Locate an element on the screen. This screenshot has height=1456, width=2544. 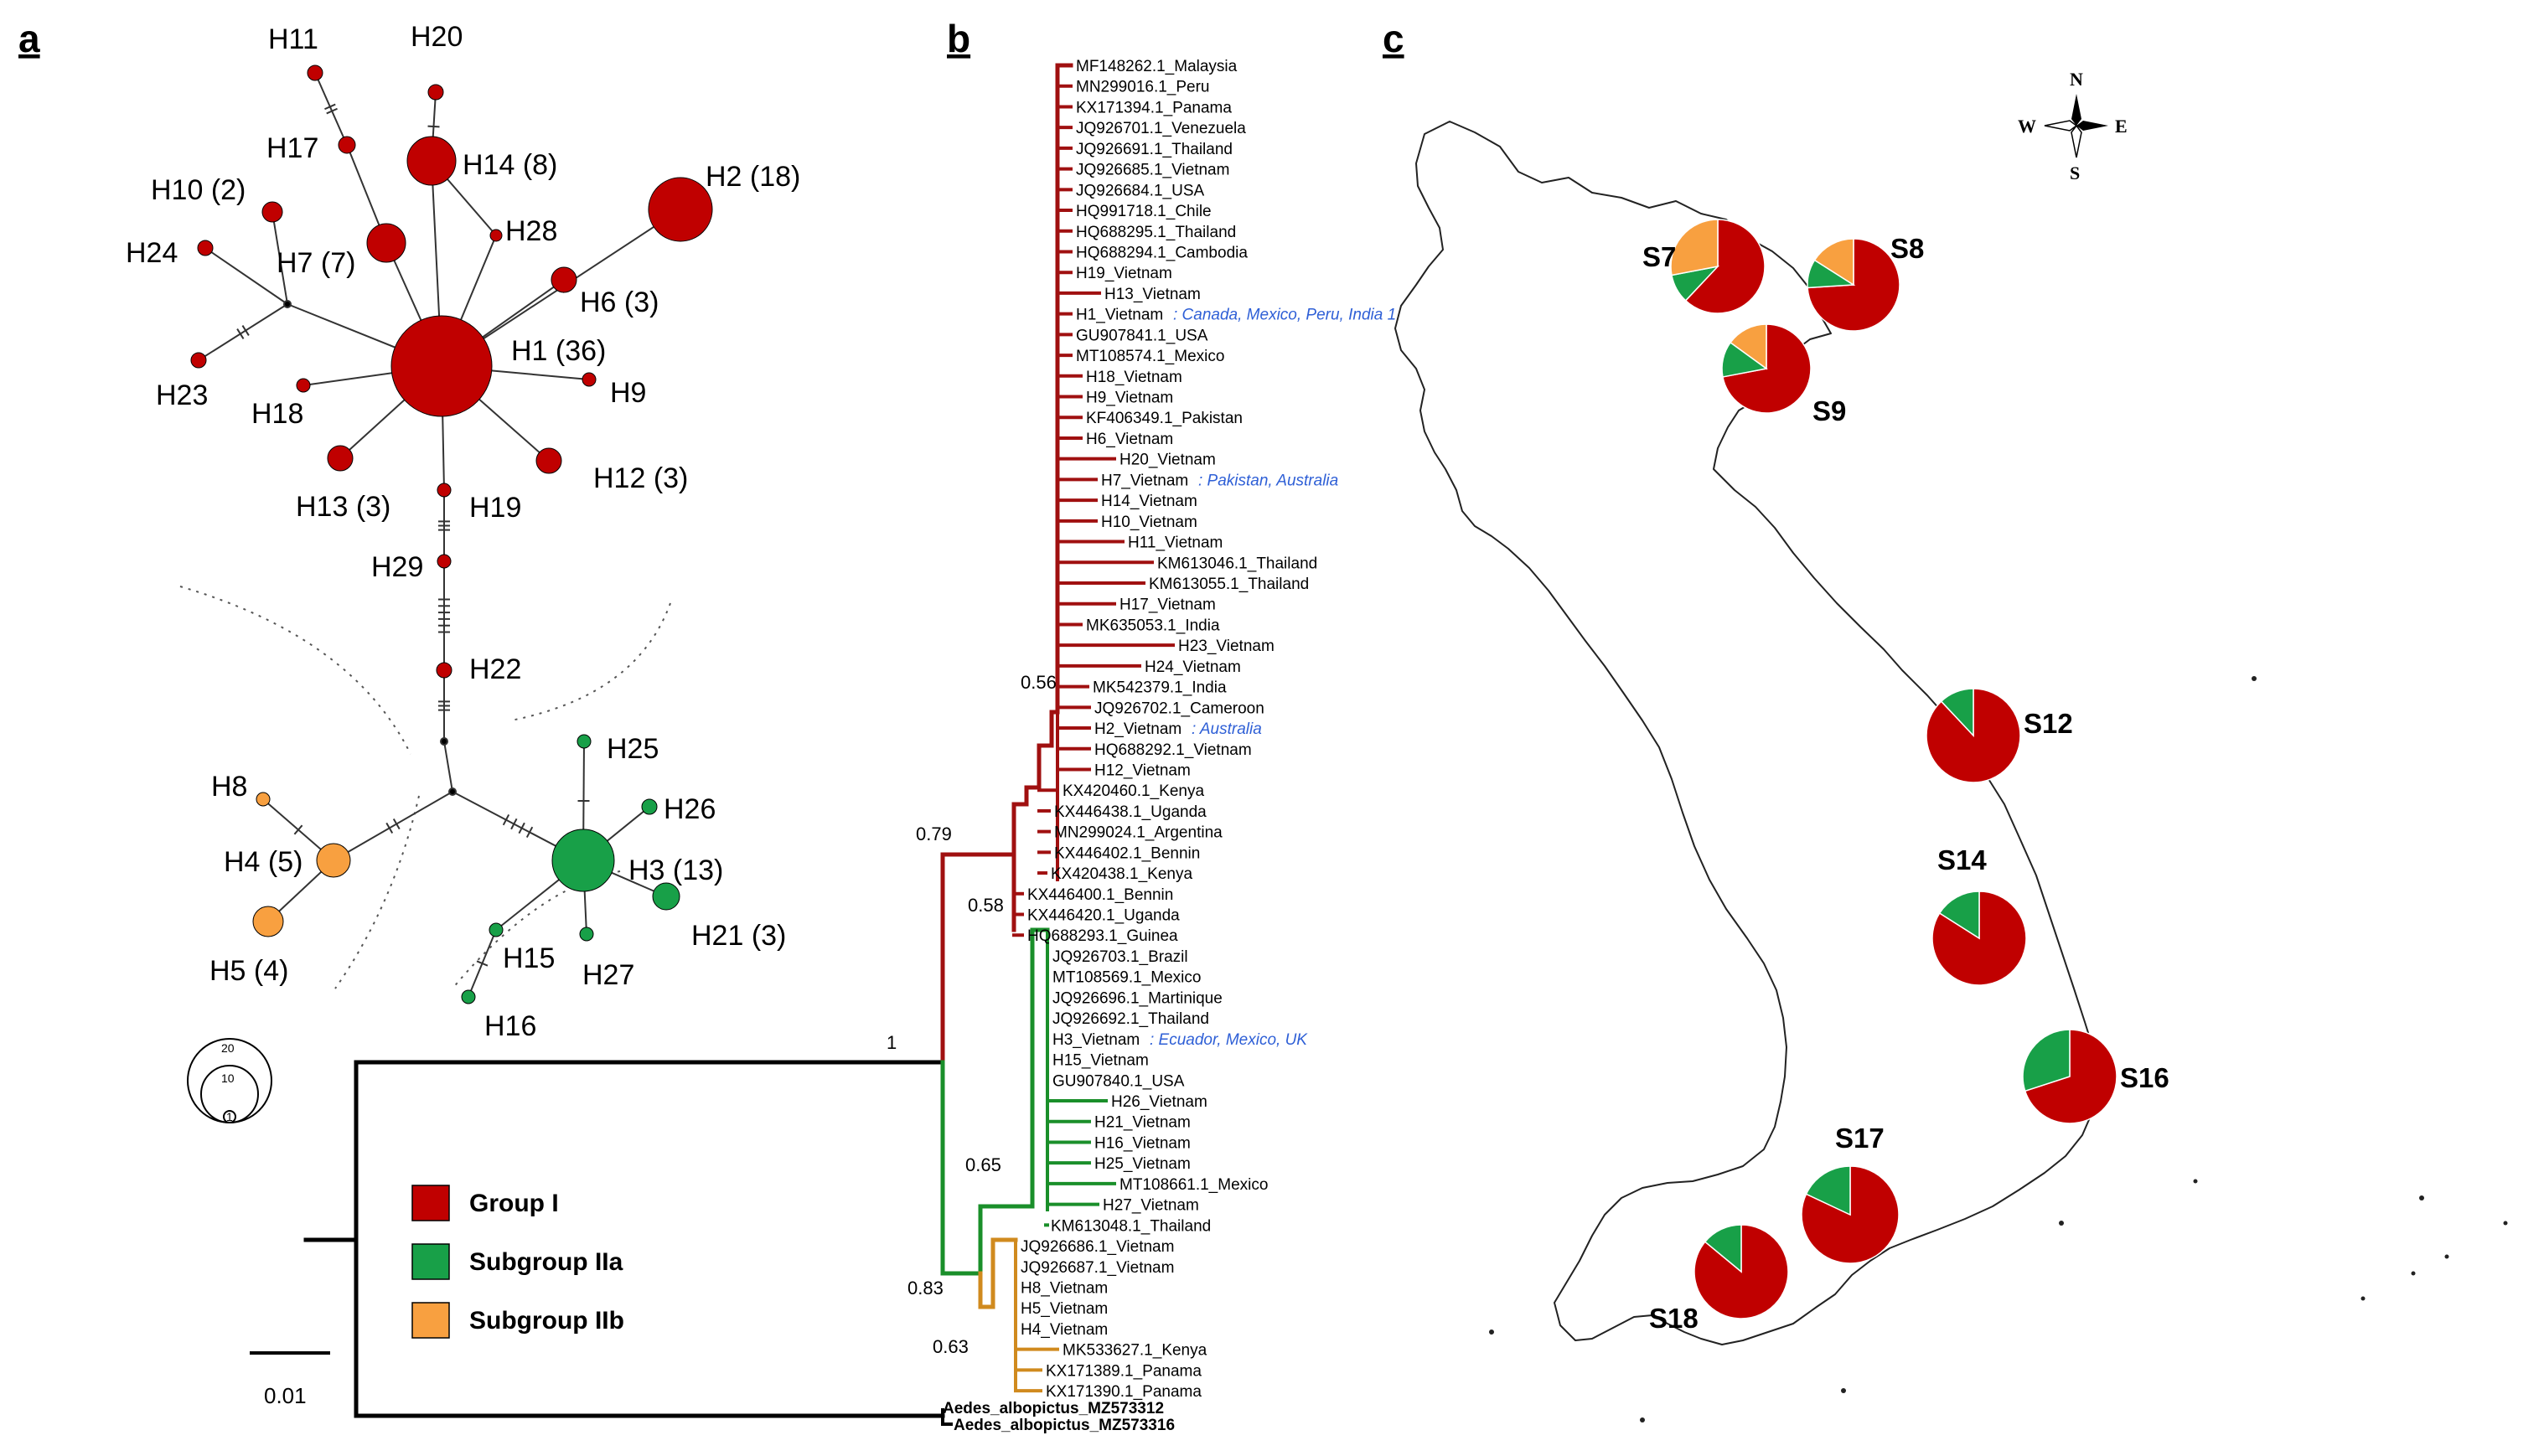
haplotype-node-h7 is located at coordinates (386, 243).